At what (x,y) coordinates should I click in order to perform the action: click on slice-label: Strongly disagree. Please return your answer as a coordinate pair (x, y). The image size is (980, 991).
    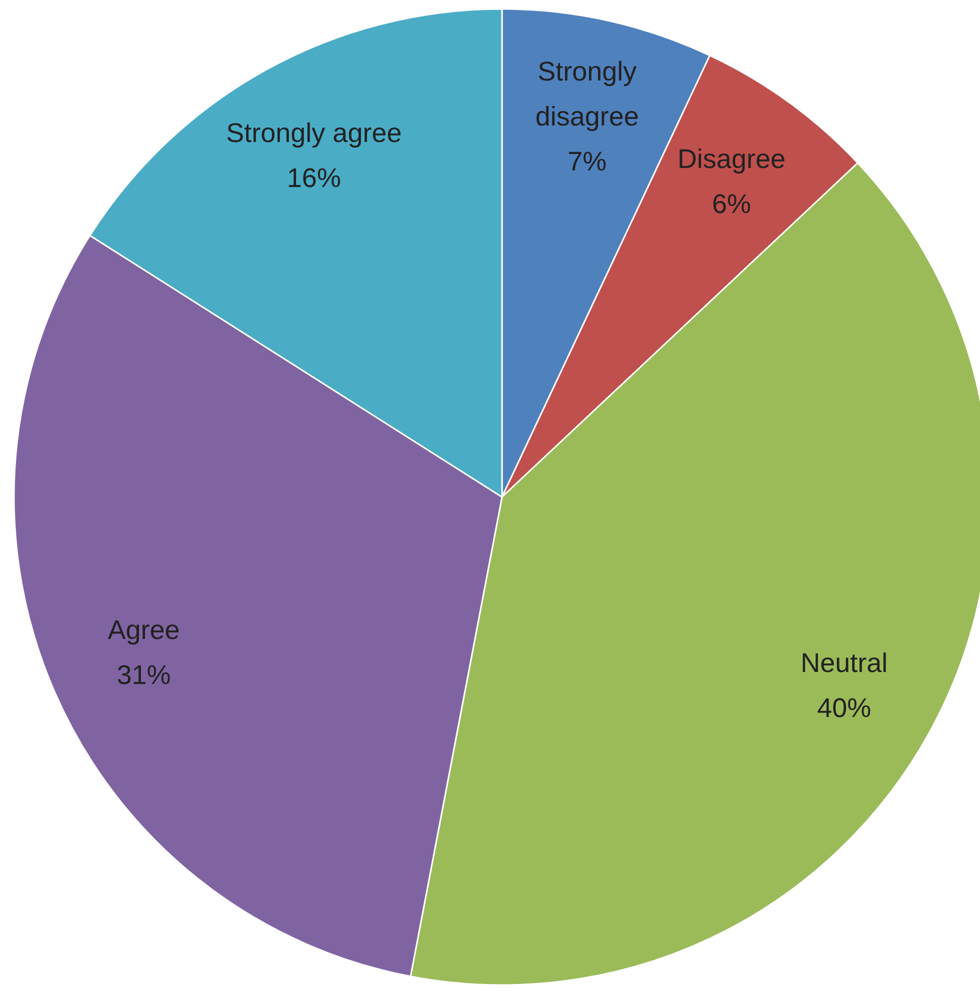
    Looking at the image, I should click on (587, 94).